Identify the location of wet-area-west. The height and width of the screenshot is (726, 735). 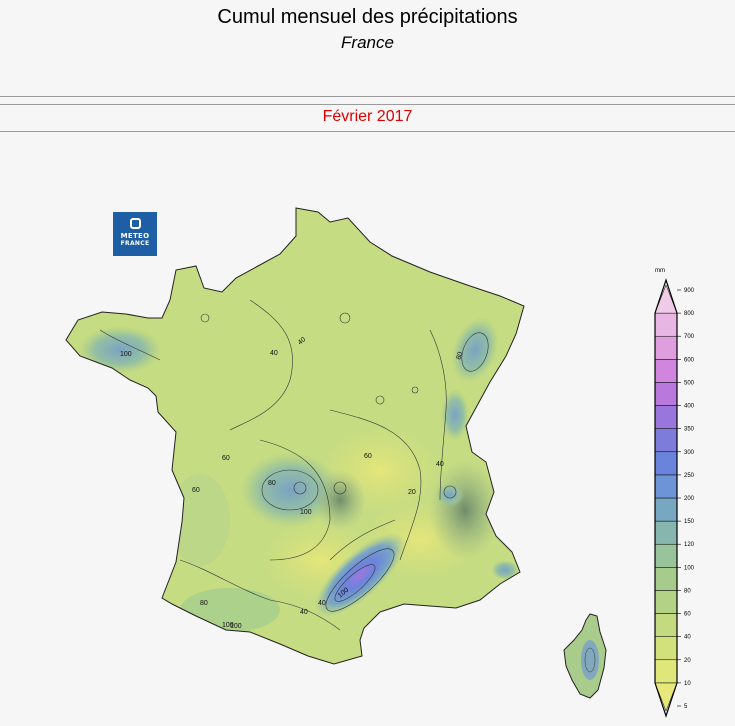
(200, 520).